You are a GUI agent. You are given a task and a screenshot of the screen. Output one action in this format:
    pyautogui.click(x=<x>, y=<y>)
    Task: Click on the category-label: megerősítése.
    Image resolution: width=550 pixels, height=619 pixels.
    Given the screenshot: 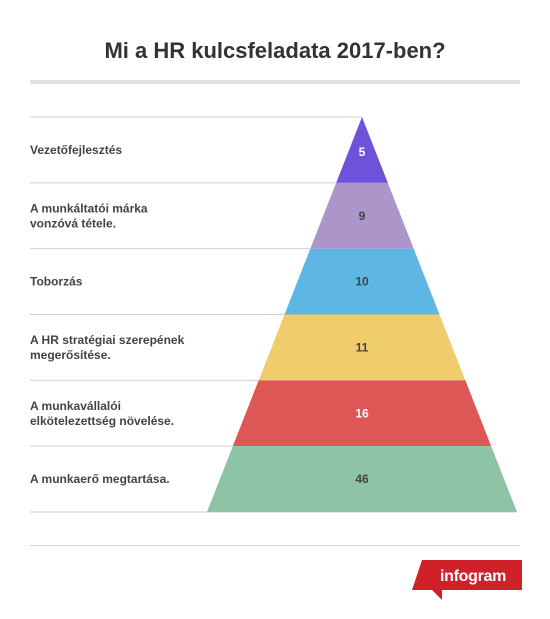 What is the action you would take?
    pyautogui.click(x=70, y=355)
    